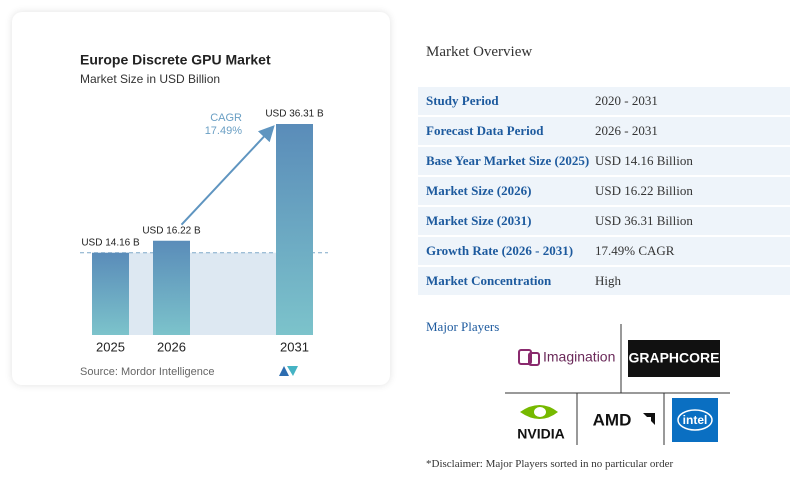  I want to click on table-row: Market Size (2026) USD 16.22 Billion, so click(604, 192).